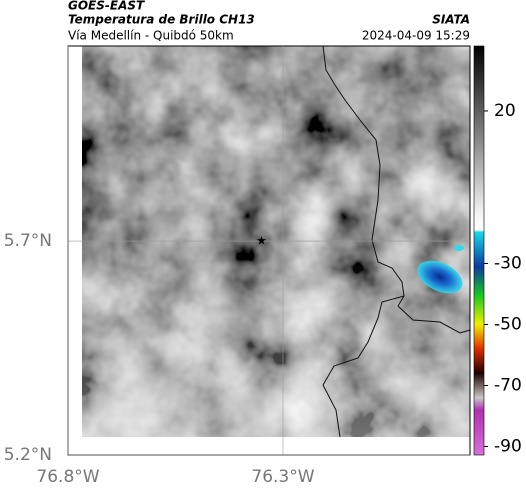  I want to click on timestamp: 2024-04-09 15:29, so click(416, 36).